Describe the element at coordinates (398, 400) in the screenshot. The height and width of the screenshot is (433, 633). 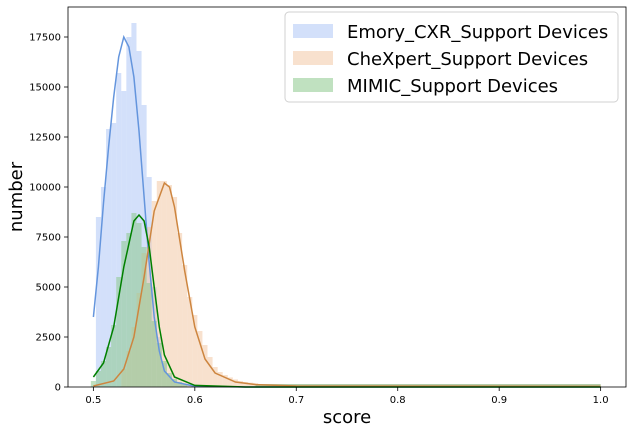
I see `x-tick-label: 0.8` at that location.